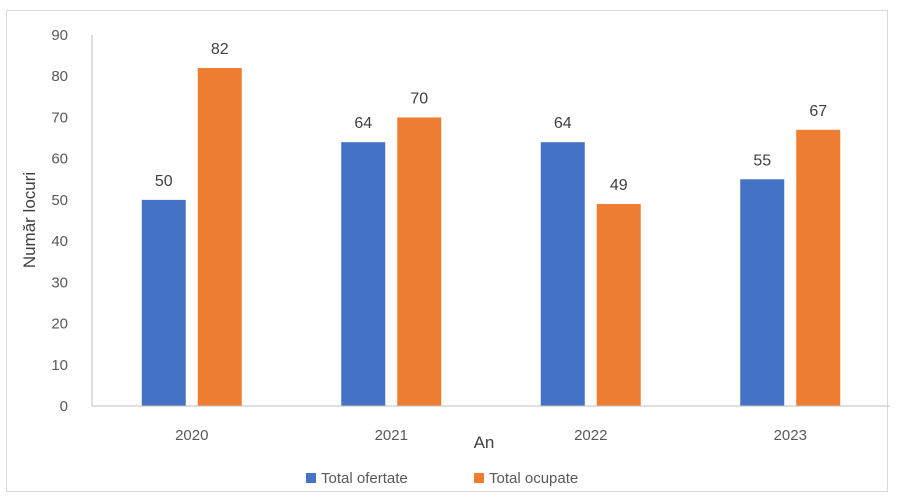 The height and width of the screenshot is (499, 898). I want to click on data-label: 50, so click(164, 181).